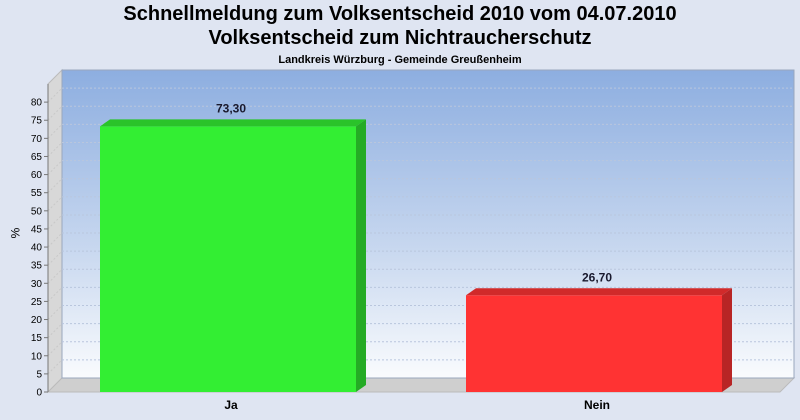 This screenshot has height=420, width=800. What do you see at coordinates (599, 292) in the screenshot?
I see `bar-top-nein` at bounding box center [599, 292].